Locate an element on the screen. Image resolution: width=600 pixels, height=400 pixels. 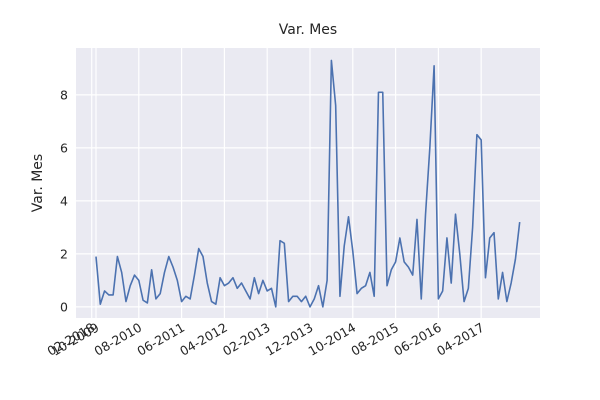
x-tick-label: 06-2011 is located at coordinates (160, 339).